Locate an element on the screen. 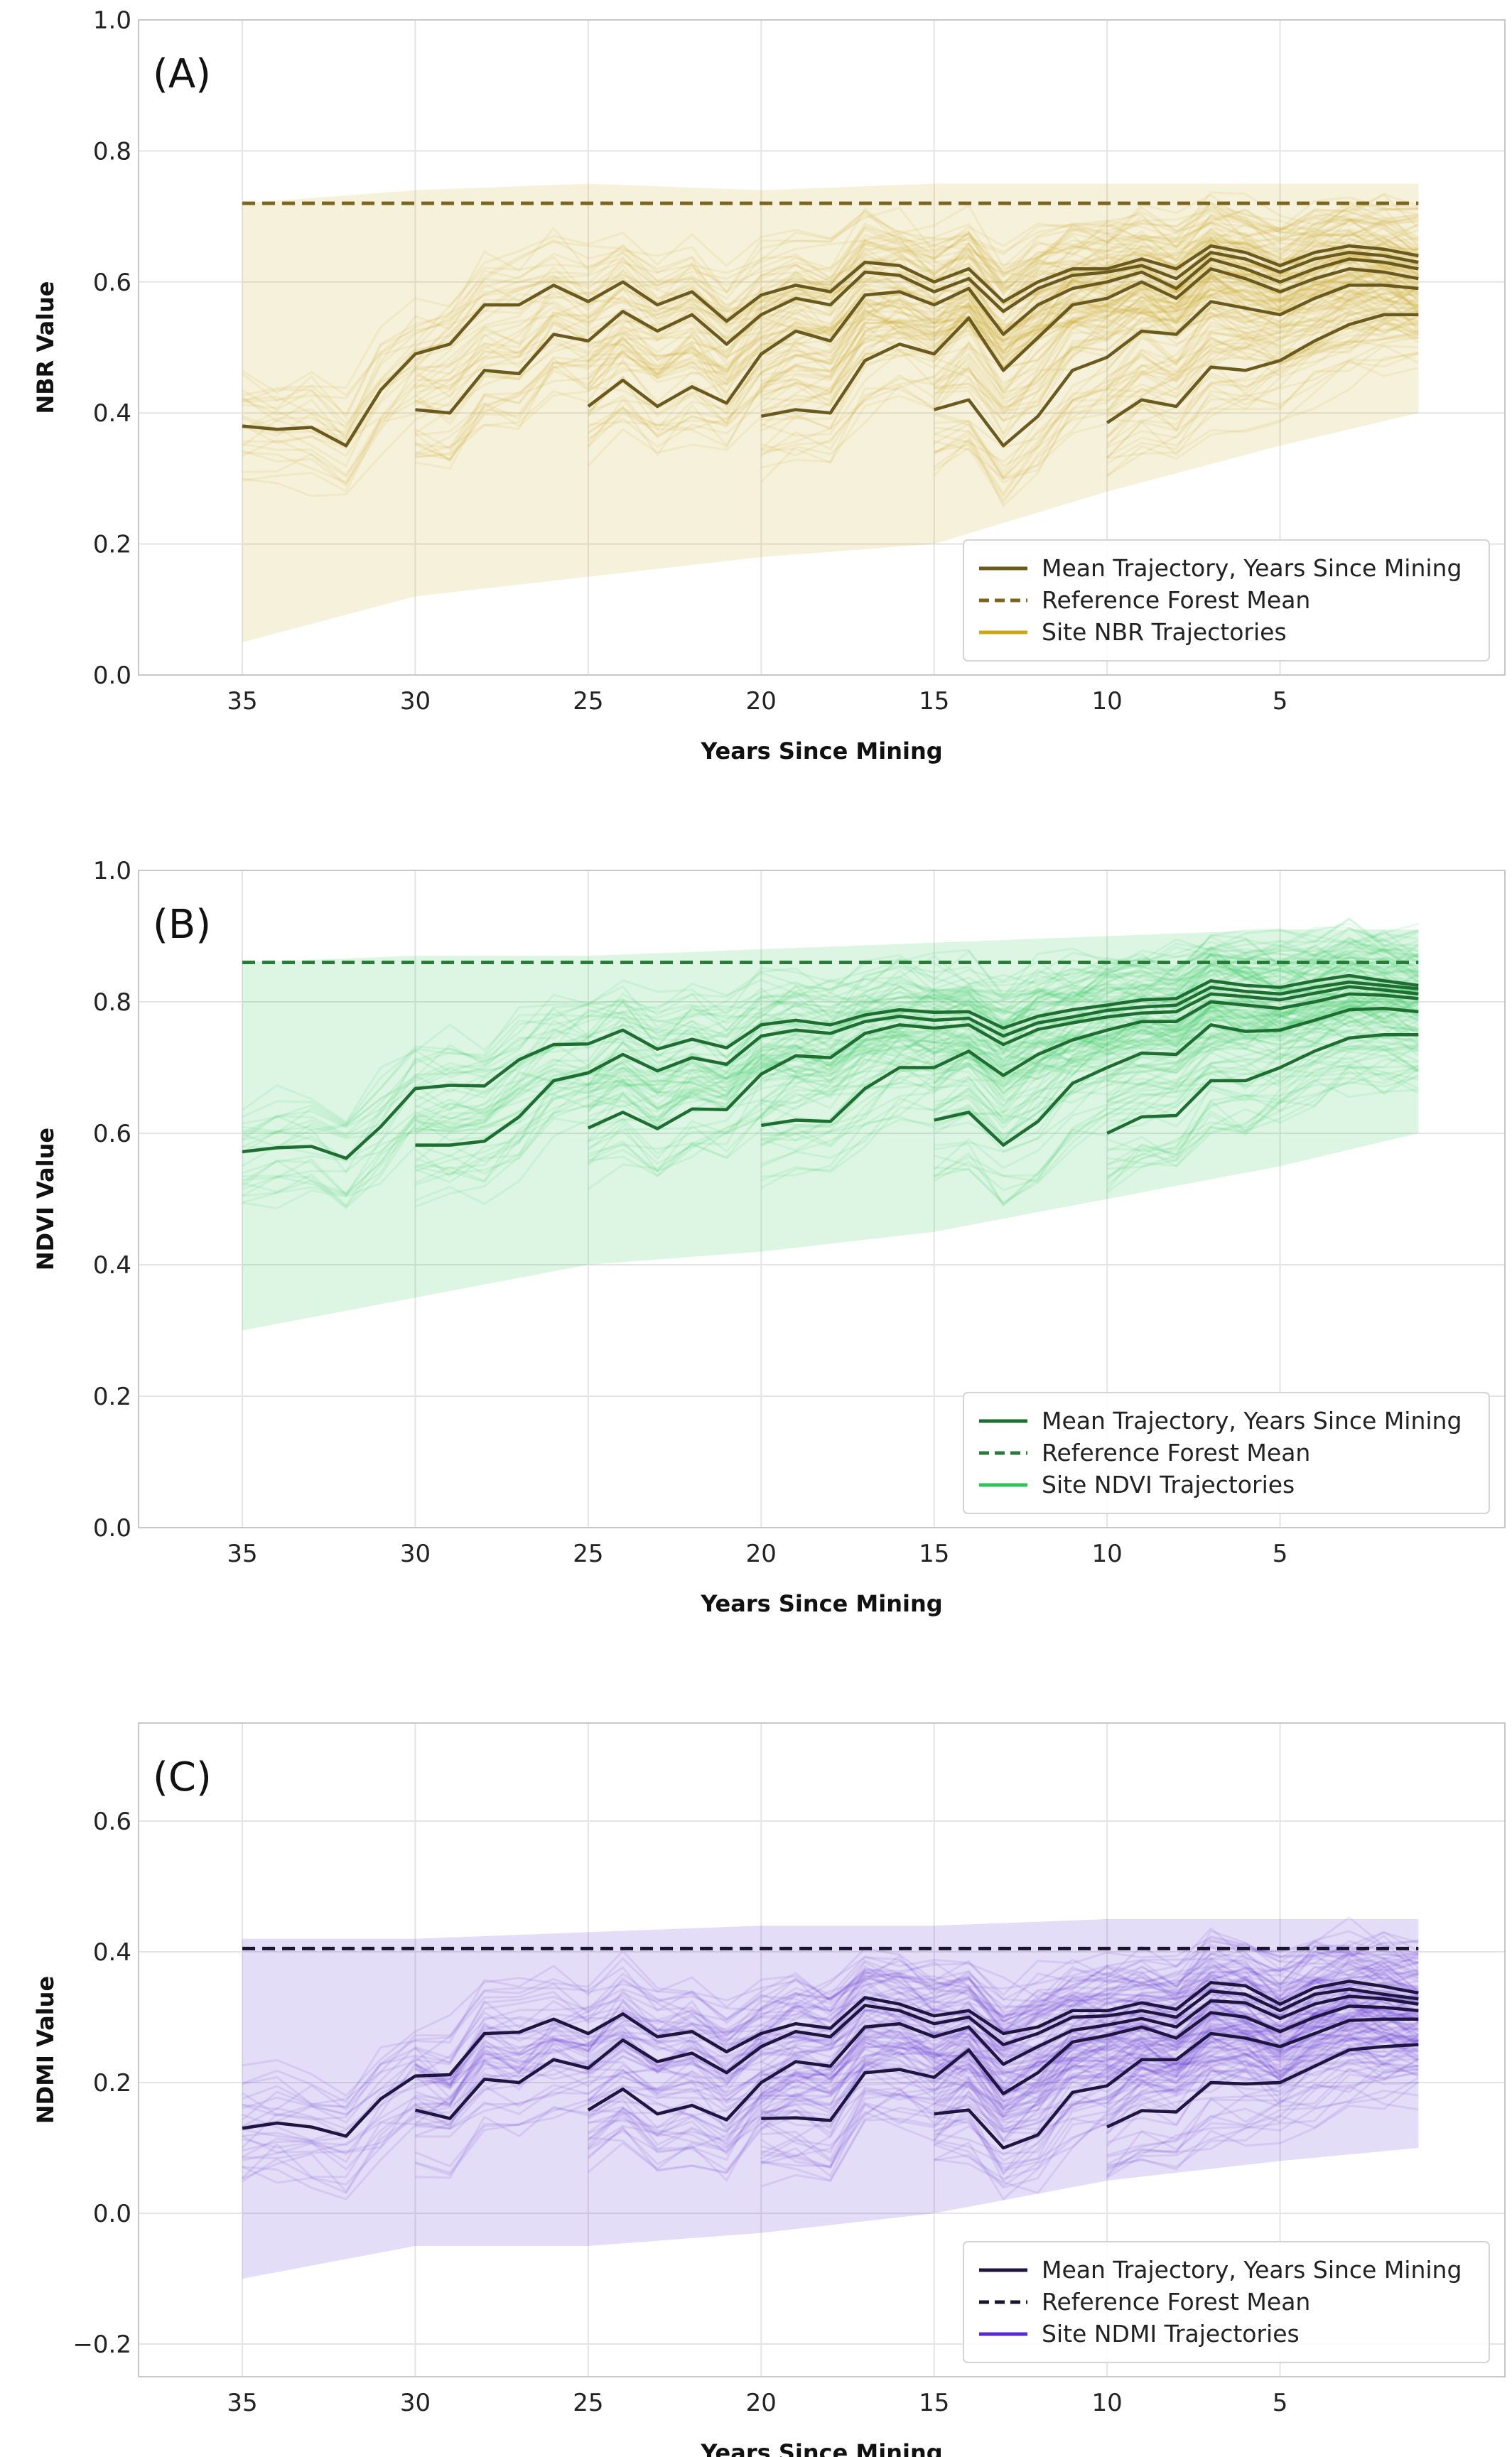 Image resolution: width=1512 pixels, height=2457 pixels. y-tick-label: 0.2 is located at coordinates (112, 1397).